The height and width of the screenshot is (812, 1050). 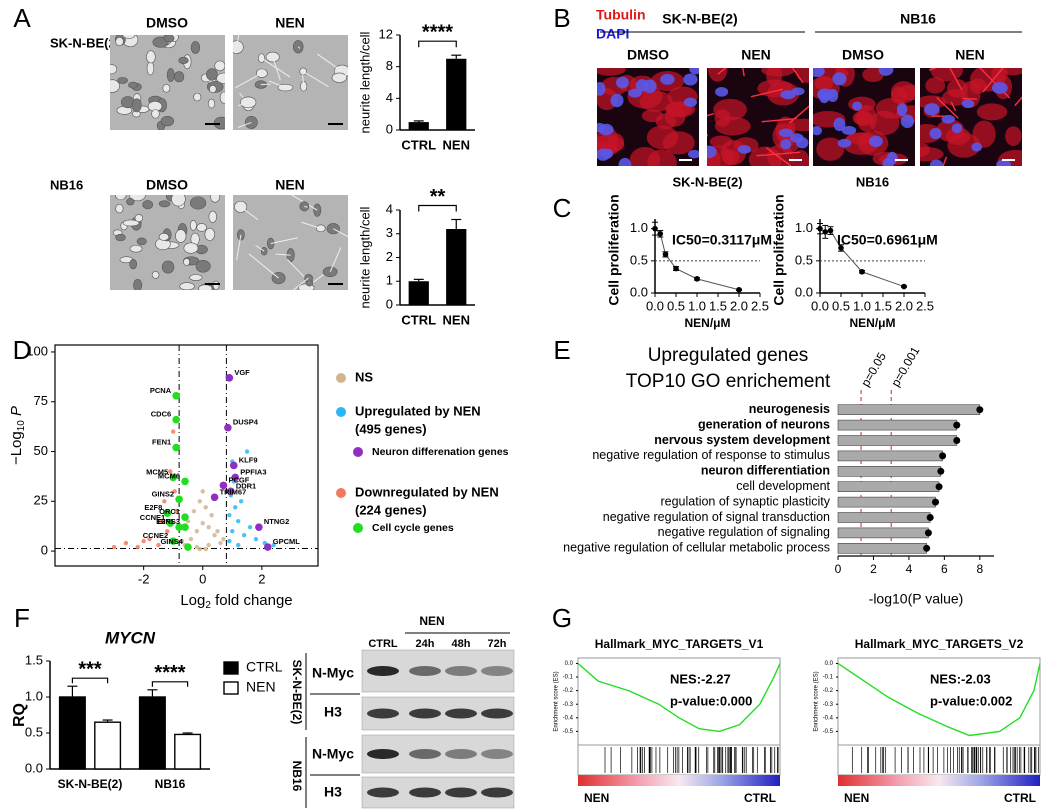 I want to click on annotation: NES:-2.27, so click(x=700, y=678).